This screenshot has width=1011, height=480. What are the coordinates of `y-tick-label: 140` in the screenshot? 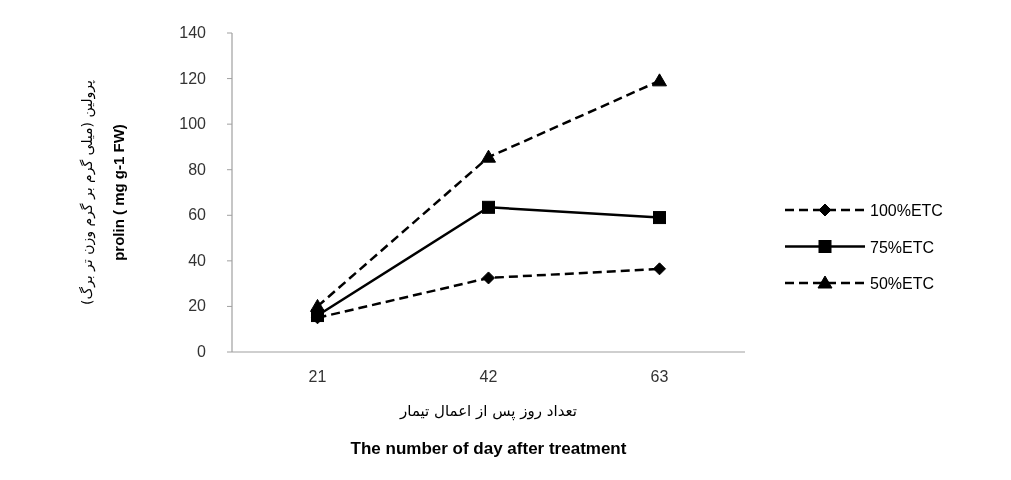 It's located at (193, 32).